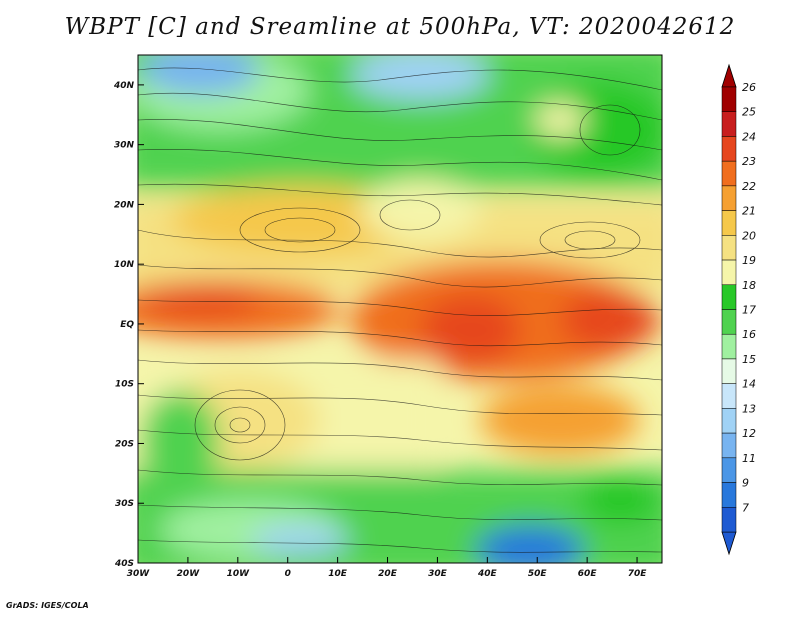  I want to click on colorbar-bottom-arrow, so click(729, 543).